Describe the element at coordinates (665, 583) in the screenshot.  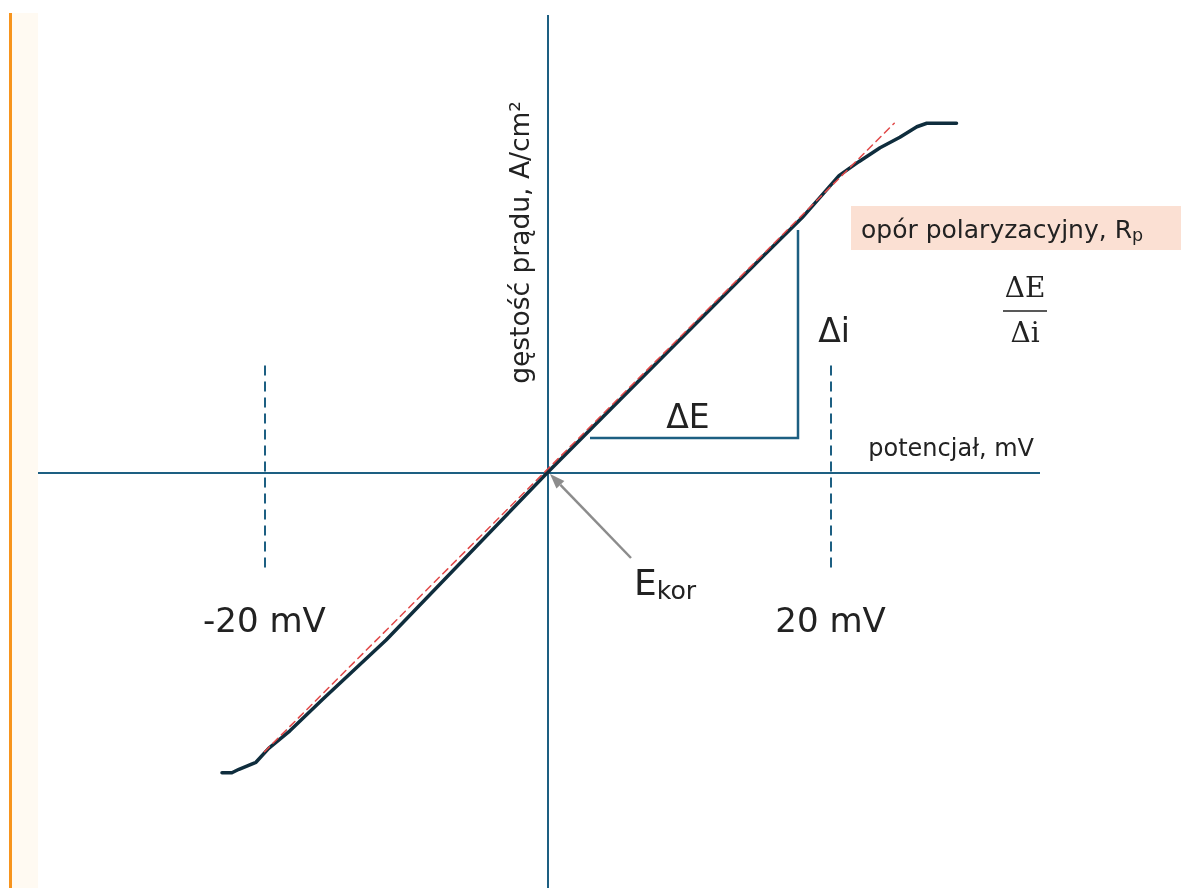
I see `annotation: E$_{kor}$` at that location.